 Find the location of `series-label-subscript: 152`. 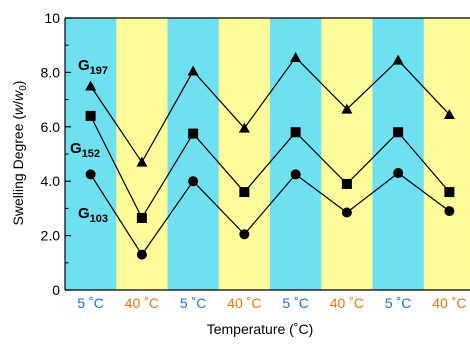

series-label-subscript: 152 is located at coordinates (91, 154).